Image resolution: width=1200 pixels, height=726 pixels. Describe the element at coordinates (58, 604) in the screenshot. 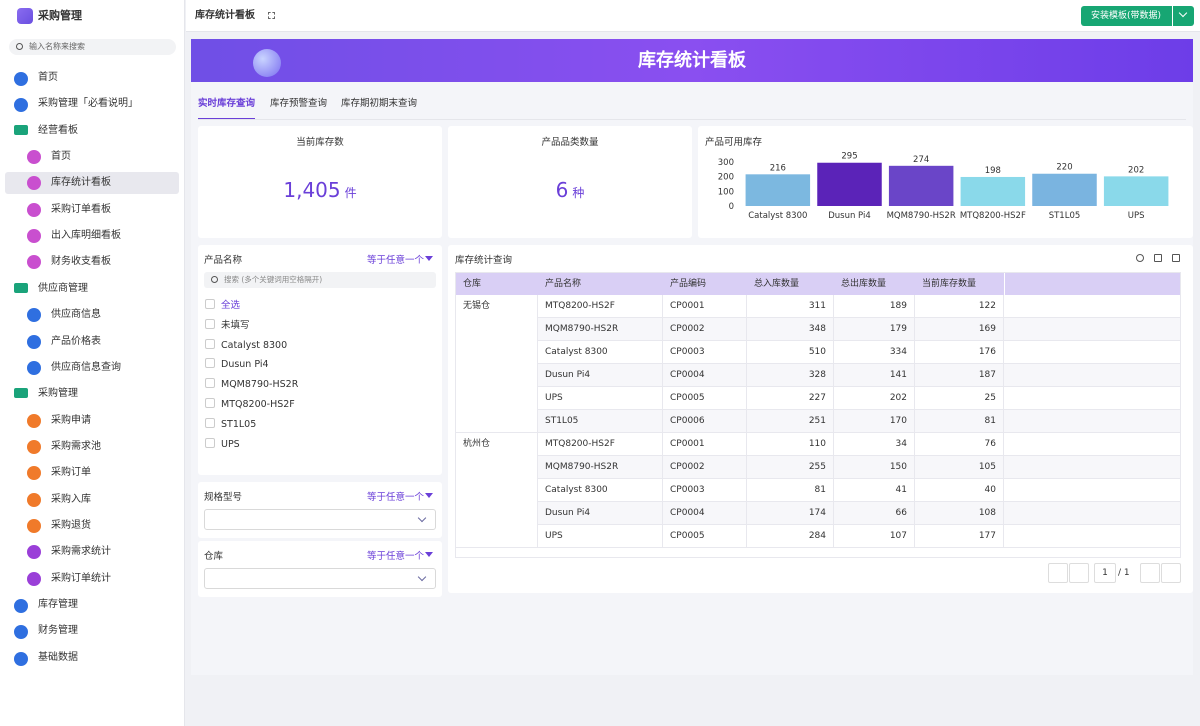

I see `menu-label: 库存管理` at that location.